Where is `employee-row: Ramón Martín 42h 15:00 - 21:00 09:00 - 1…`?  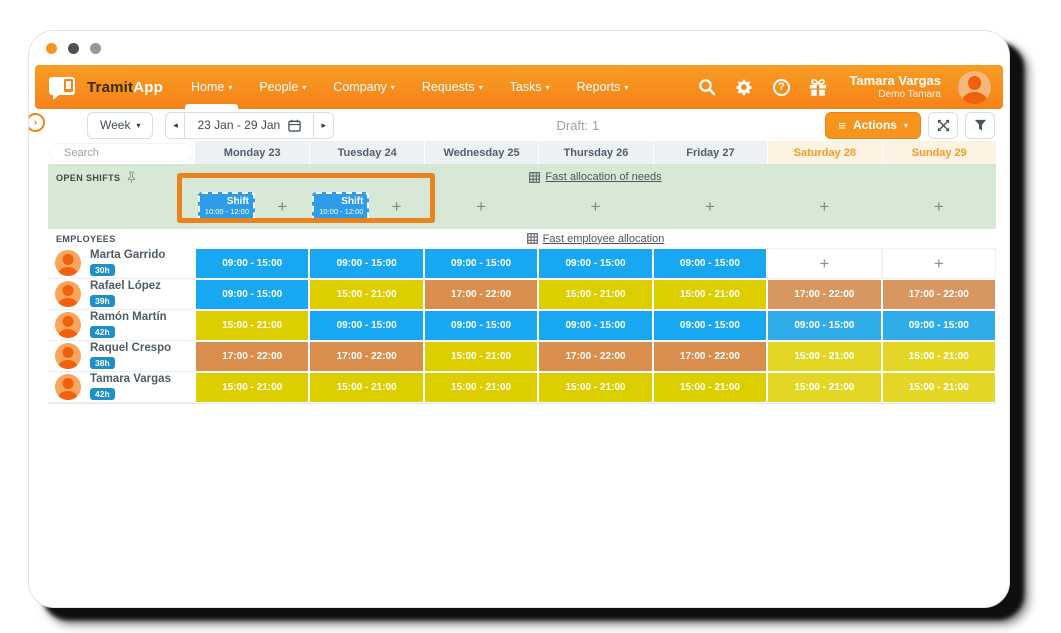 employee-row: Ramón Martín 42h 15:00 - 21:00 09:00 - 1… is located at coordinates (522, 325).